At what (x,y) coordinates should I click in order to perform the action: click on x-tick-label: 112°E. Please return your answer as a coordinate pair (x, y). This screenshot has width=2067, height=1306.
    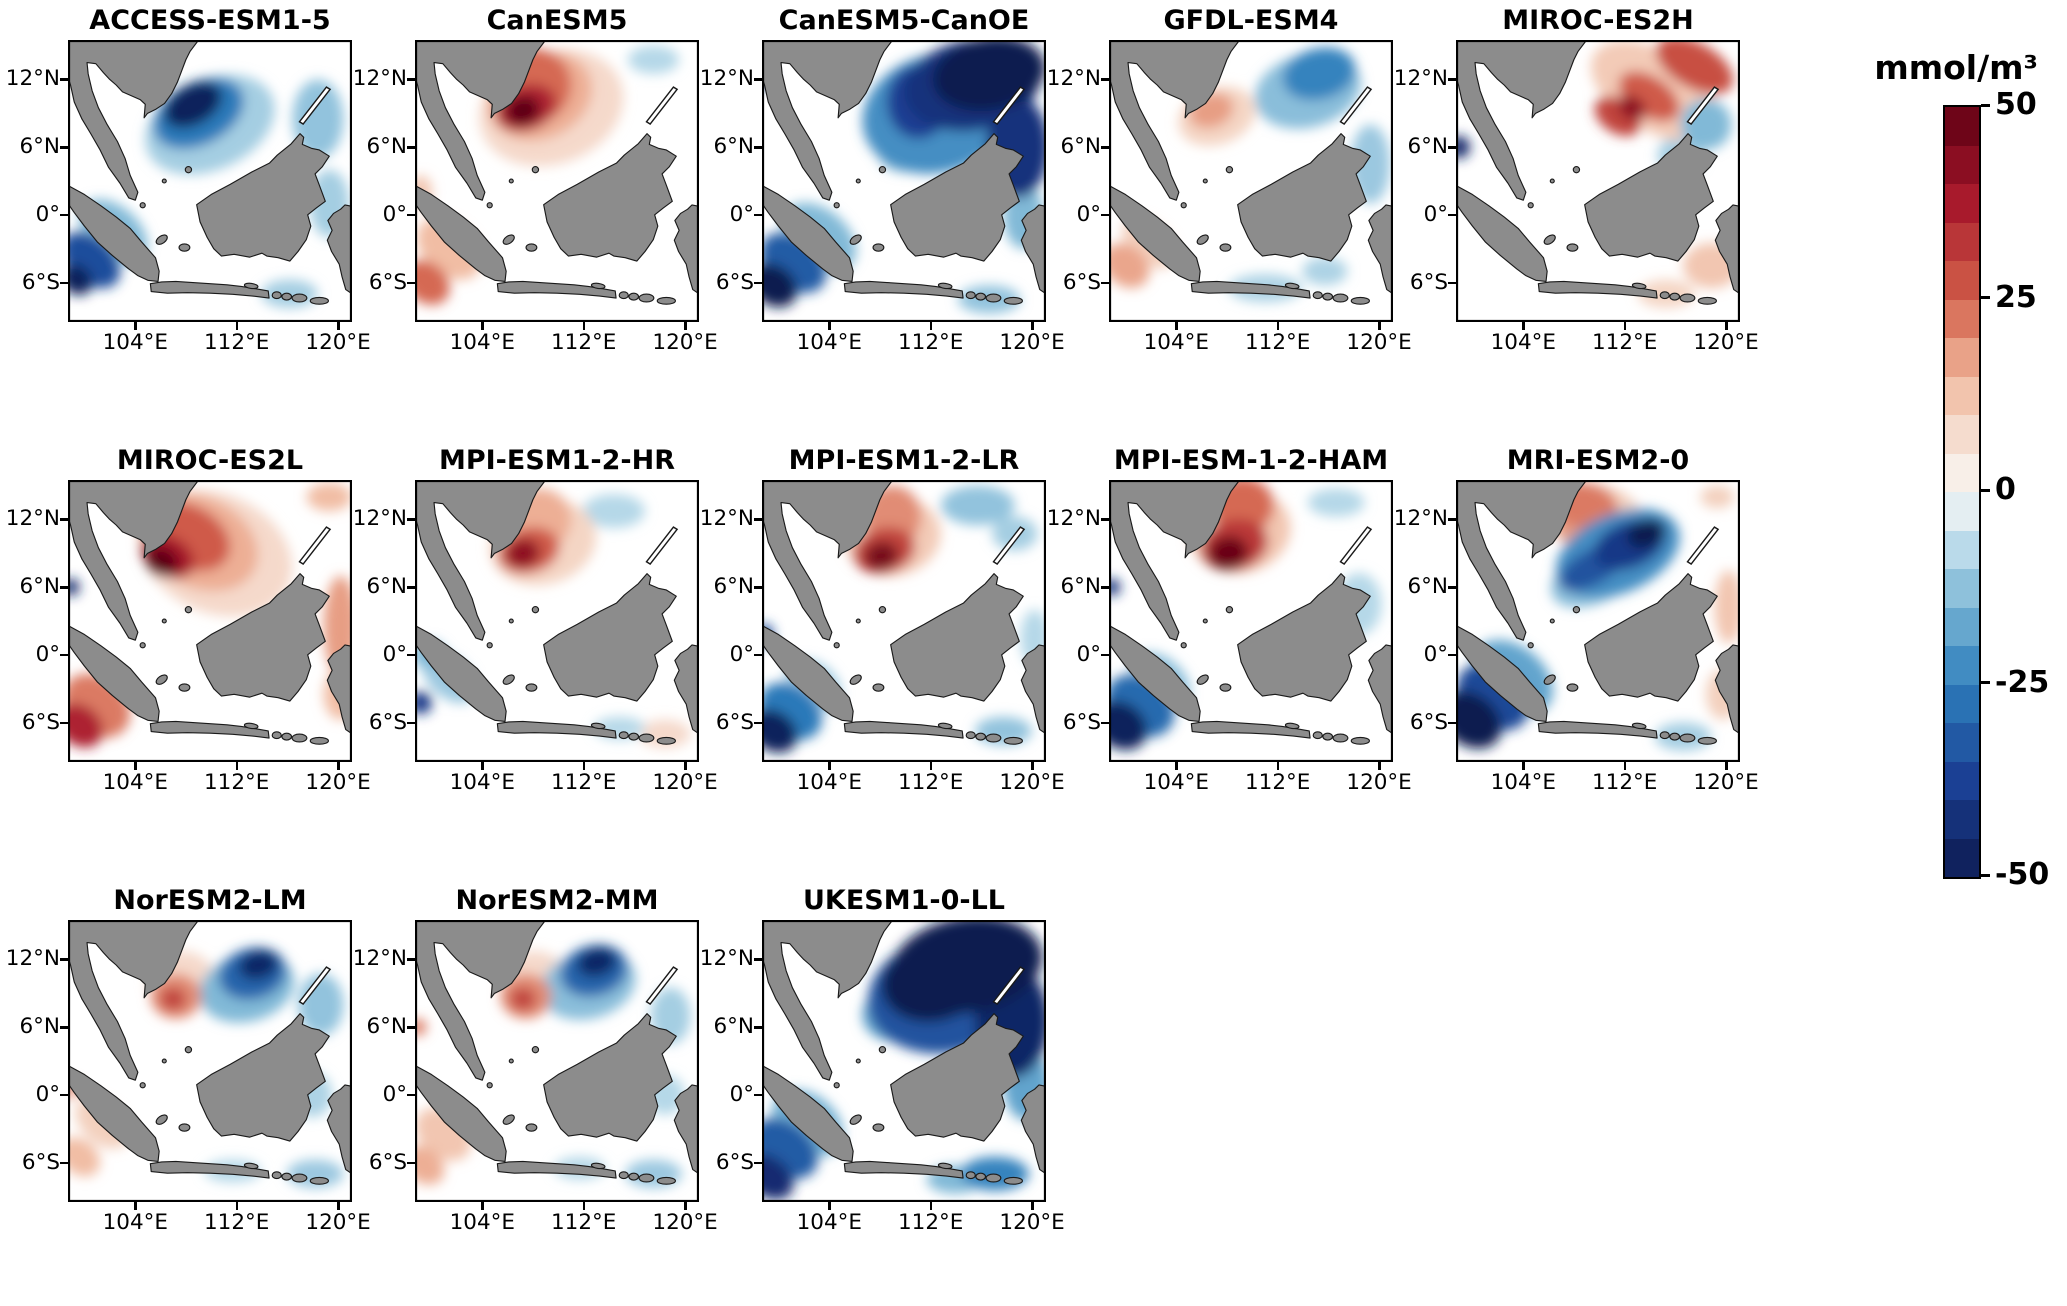
    Looking at the image, I should click on (237, 342).